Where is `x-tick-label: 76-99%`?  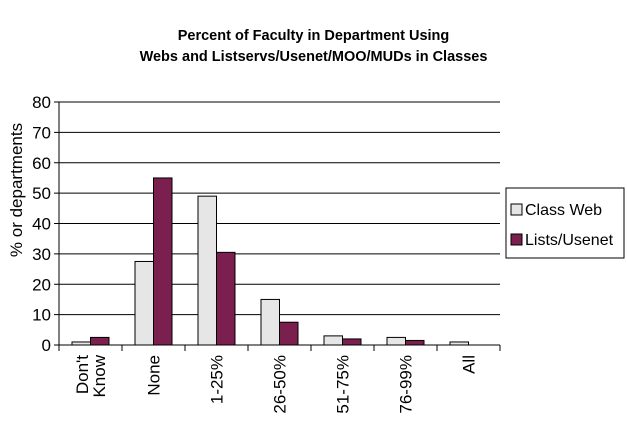 x-tick-label: 76-99% is located at coordinates (406, 384).